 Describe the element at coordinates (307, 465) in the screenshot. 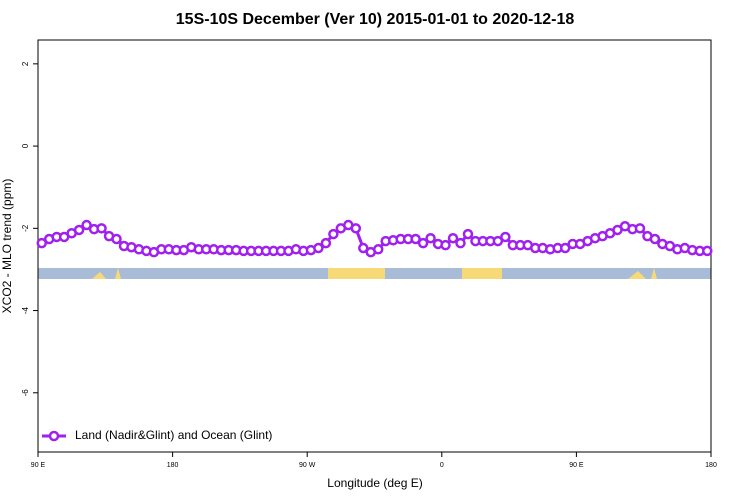

I see `x-tick-label: 90 W` at that location.